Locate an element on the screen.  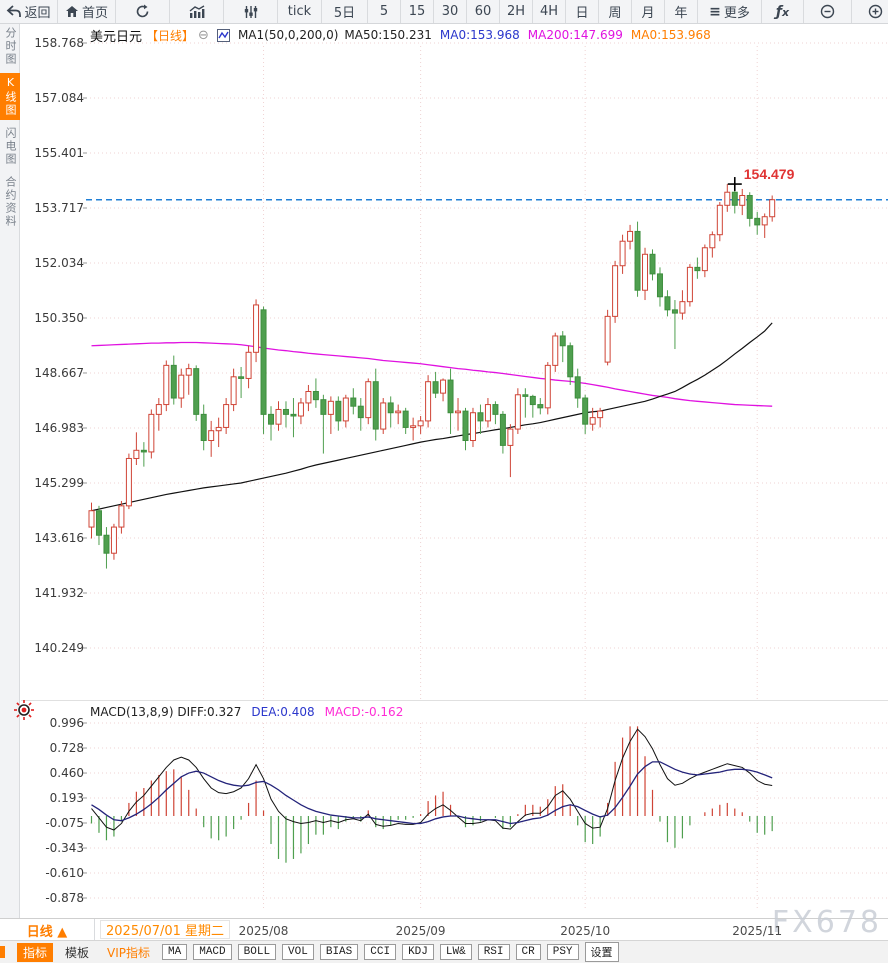
period-button-30: 30 is located at coordinates (450, 11).